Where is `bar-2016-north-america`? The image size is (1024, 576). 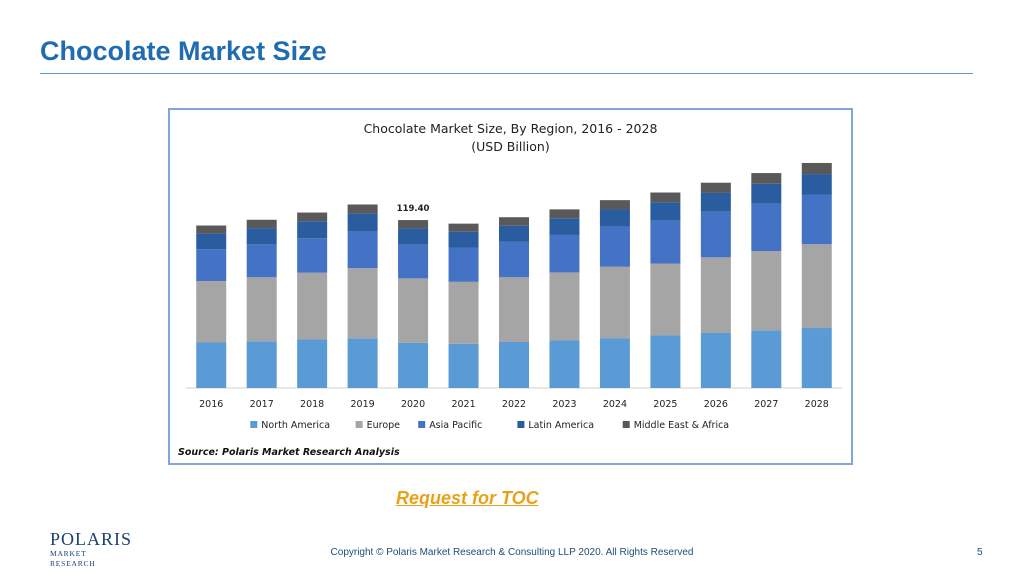
bar-2016-north-america is located at coordinates (211, 365).